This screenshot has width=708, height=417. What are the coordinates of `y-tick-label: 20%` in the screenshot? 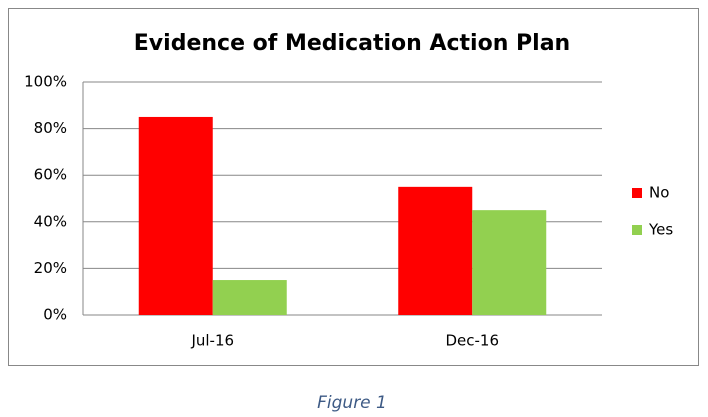 It's located at (50, 268).